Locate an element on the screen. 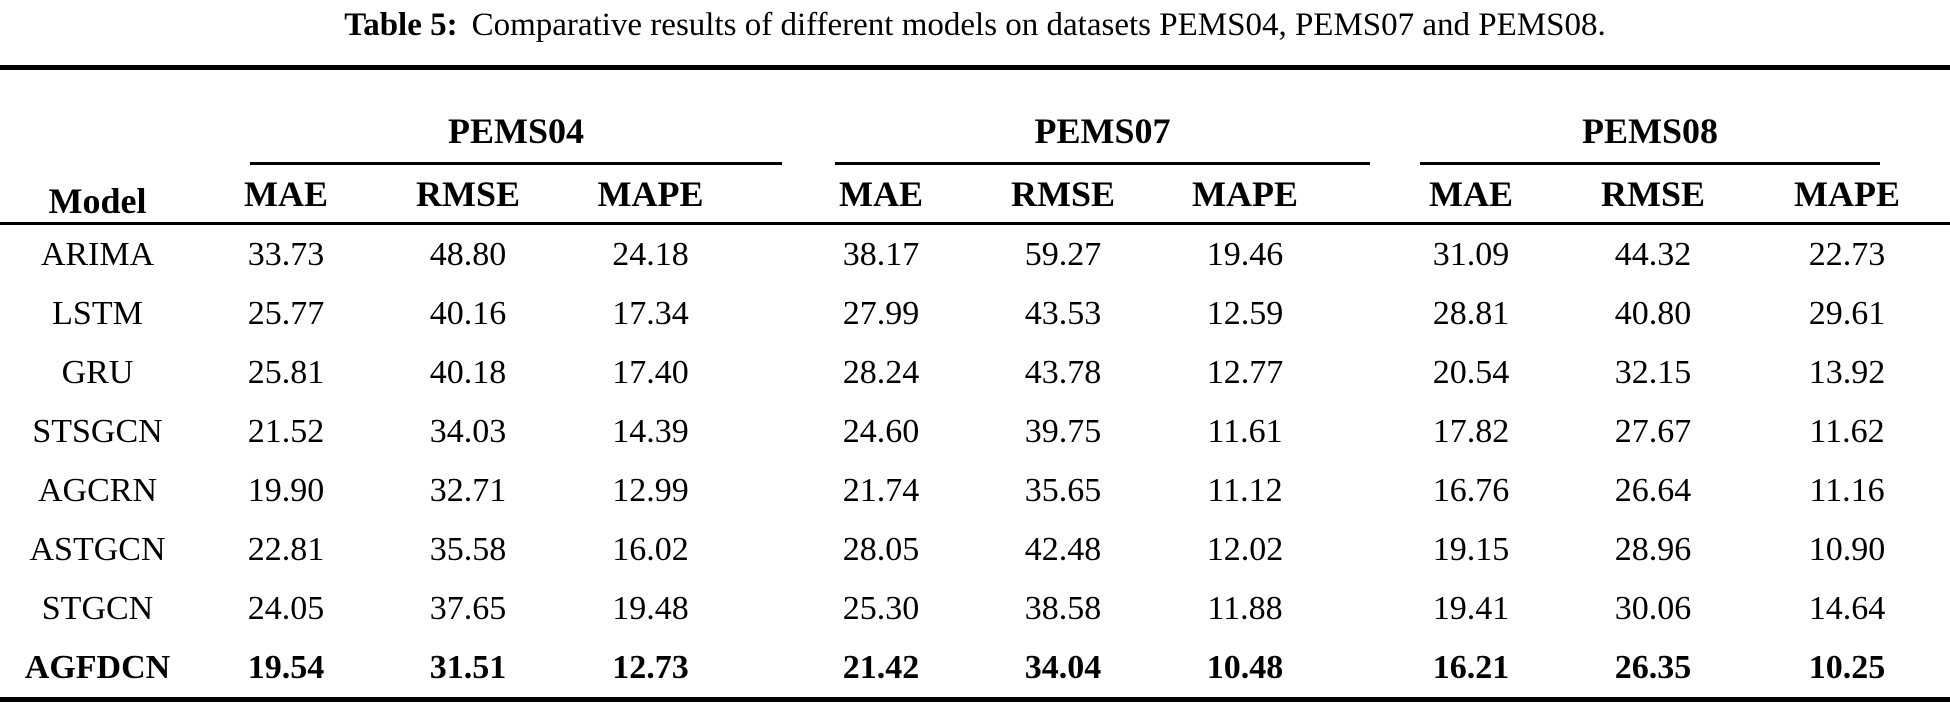  metric-value: 28.96 is located at coordinates (1653, 549).